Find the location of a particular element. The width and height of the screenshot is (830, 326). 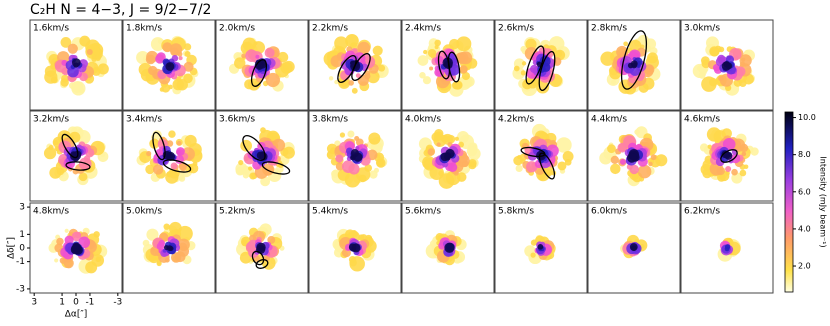

panel: 6.2km/s is located at coordinates (727, 248).